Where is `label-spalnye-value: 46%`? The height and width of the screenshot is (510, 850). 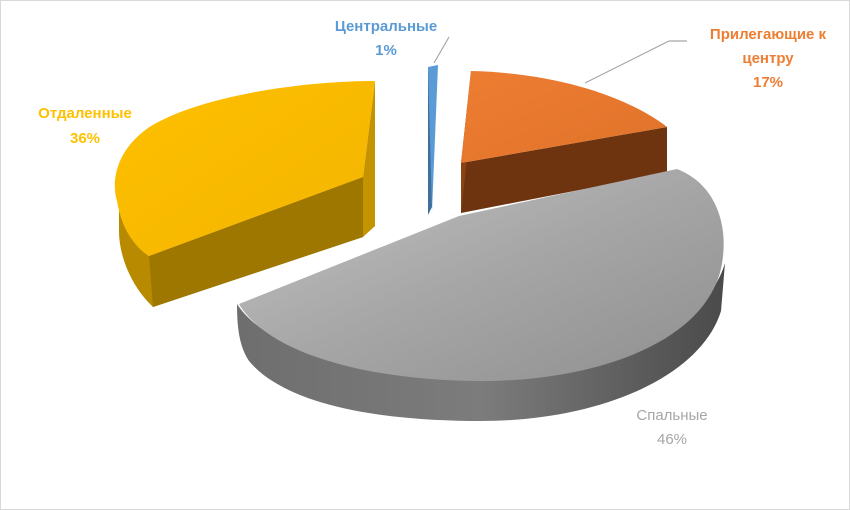 label-spalnye-value: 46% is located at coordinates (672, 439).